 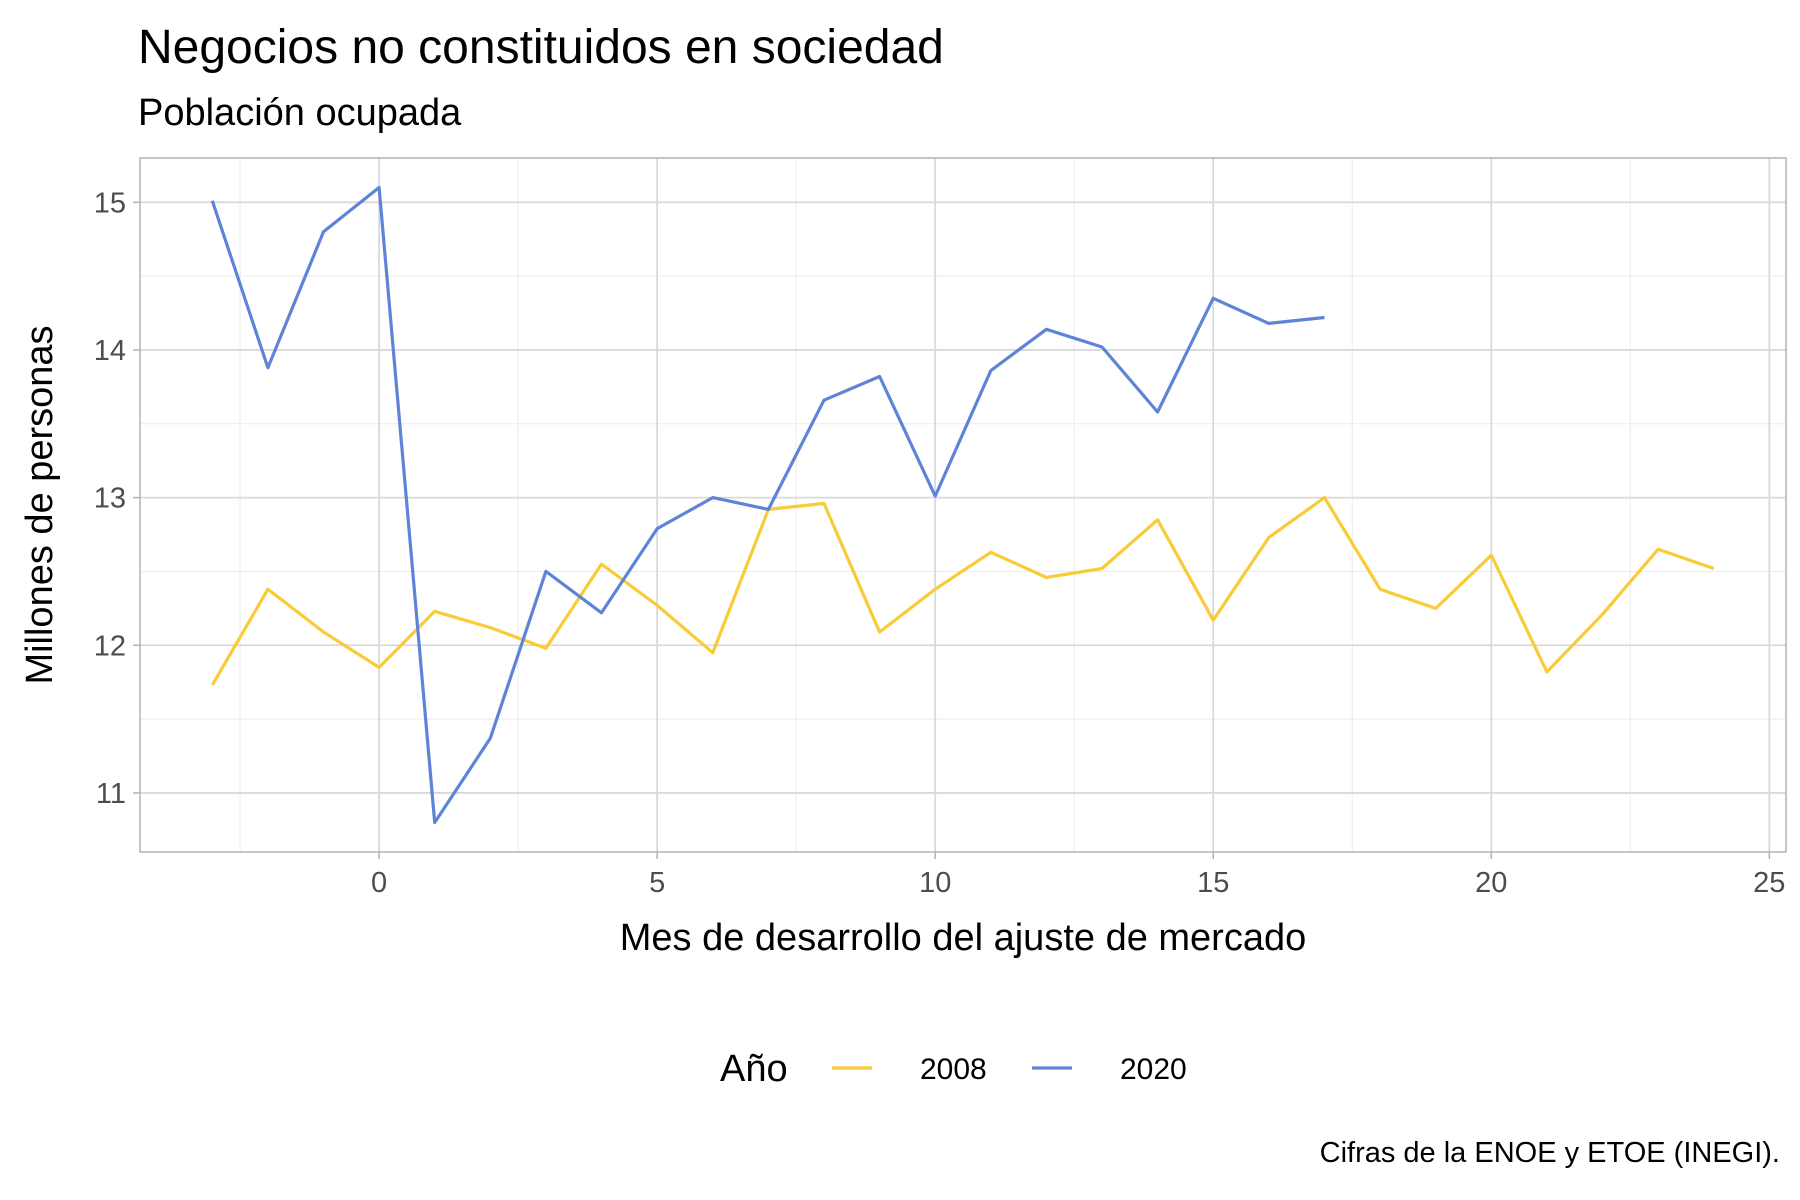 What do you see at coordinates (110, 499) in the screenshot?
I see `y-tick-label: 13` at bounding box center [110, 499].